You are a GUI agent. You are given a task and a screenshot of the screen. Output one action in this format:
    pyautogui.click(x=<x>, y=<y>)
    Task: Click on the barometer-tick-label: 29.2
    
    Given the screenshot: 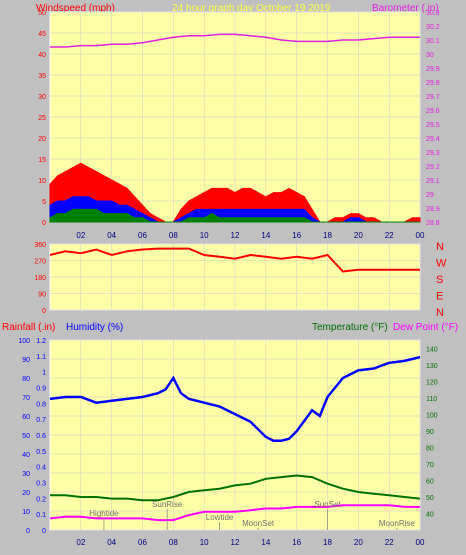 What is the action you would take?
    pyautogui.click(x=433, y=167)
    